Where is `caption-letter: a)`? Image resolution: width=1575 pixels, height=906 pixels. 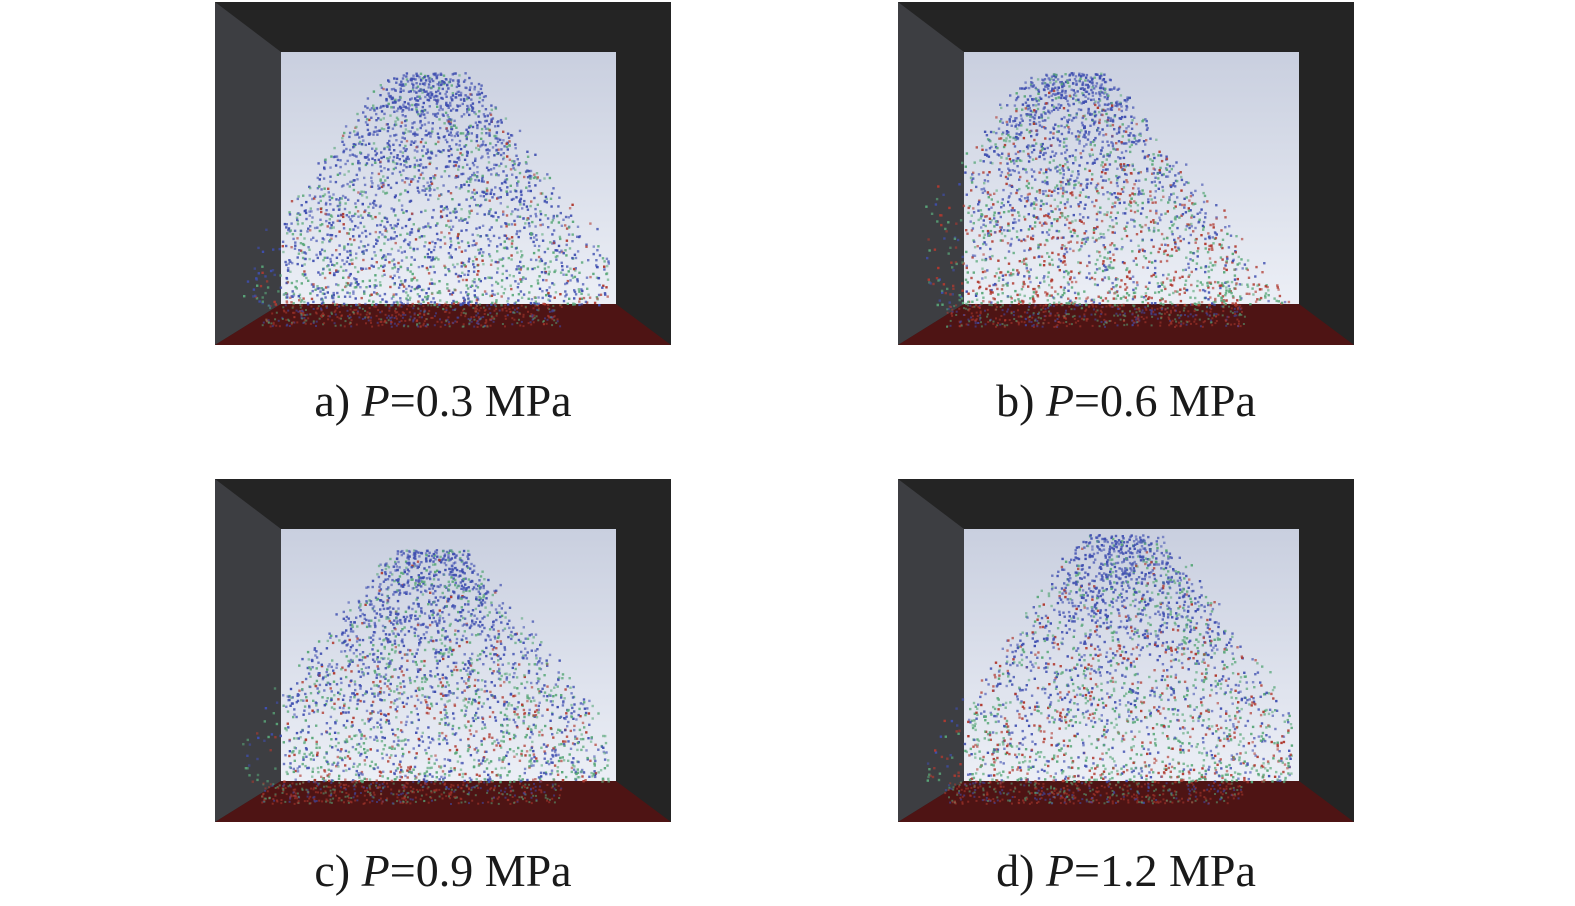
caption-letter: a) is located at coordinates (332, 400).